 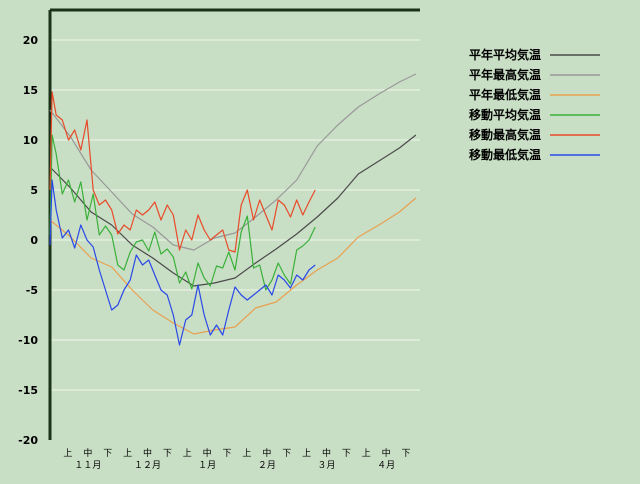 I want to click on x-month-label: １１月, so click(x=87, y=465).